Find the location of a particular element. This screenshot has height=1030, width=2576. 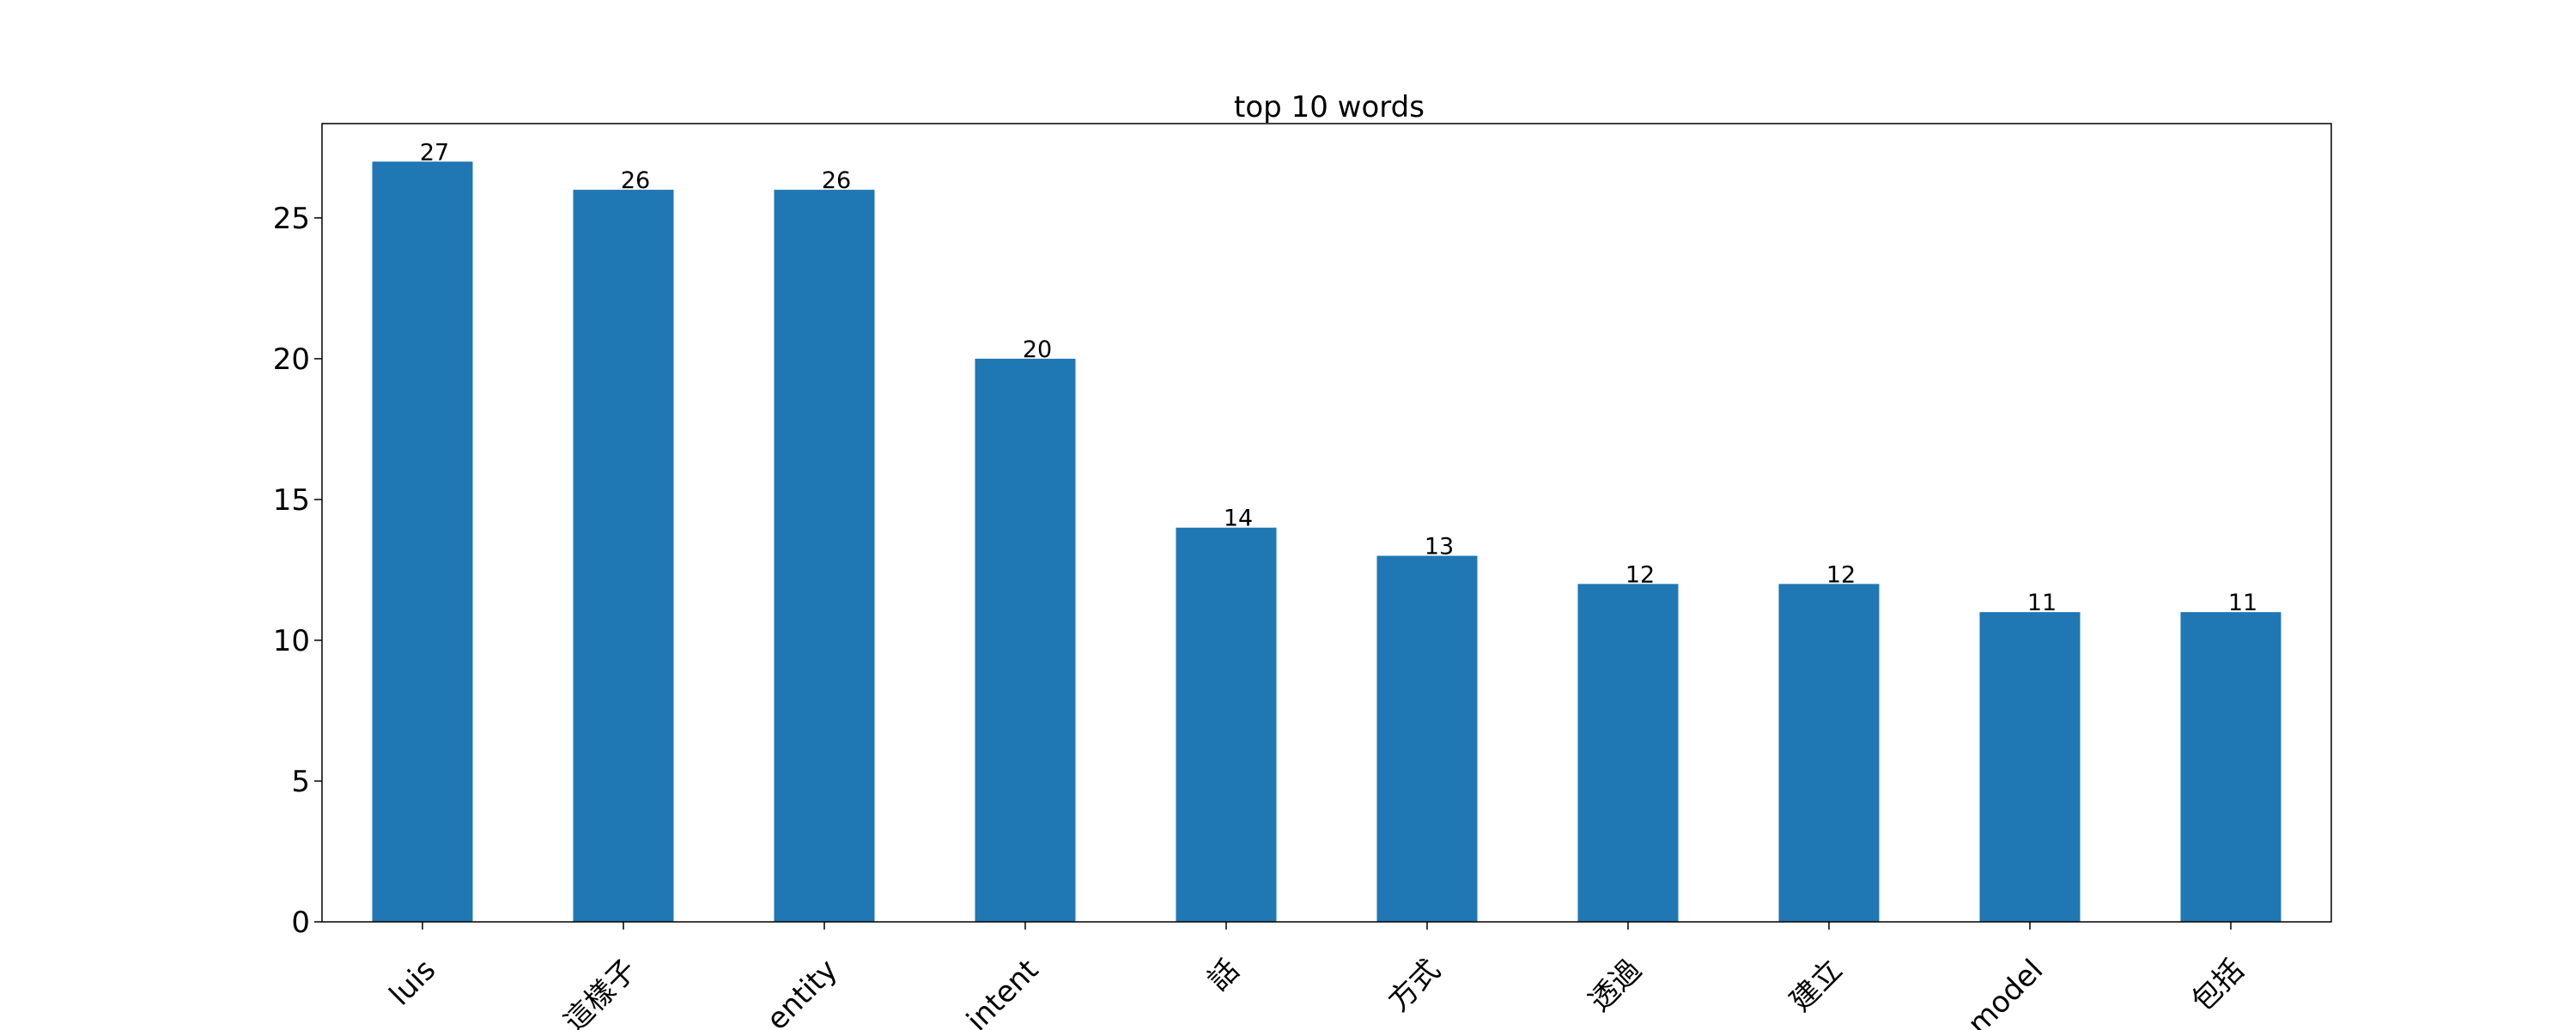

y-tick-label: 10 is located at coordinates (291, 641).